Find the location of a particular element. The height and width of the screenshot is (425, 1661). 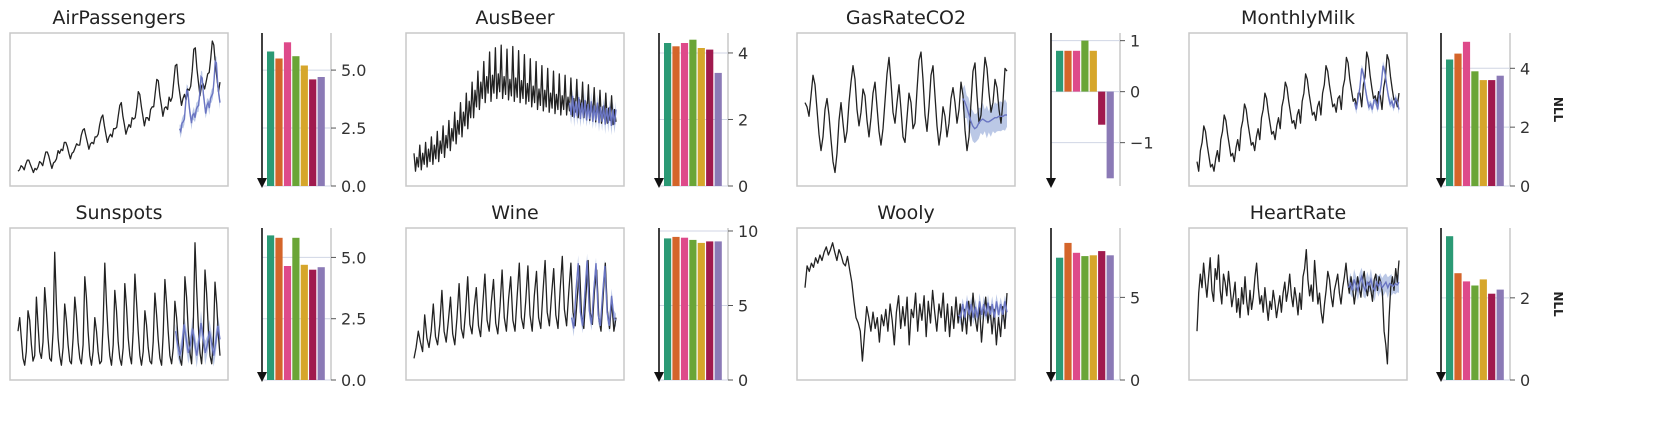

panel-wooly: Wooly 0 5 is located at coordinates (968, 296).